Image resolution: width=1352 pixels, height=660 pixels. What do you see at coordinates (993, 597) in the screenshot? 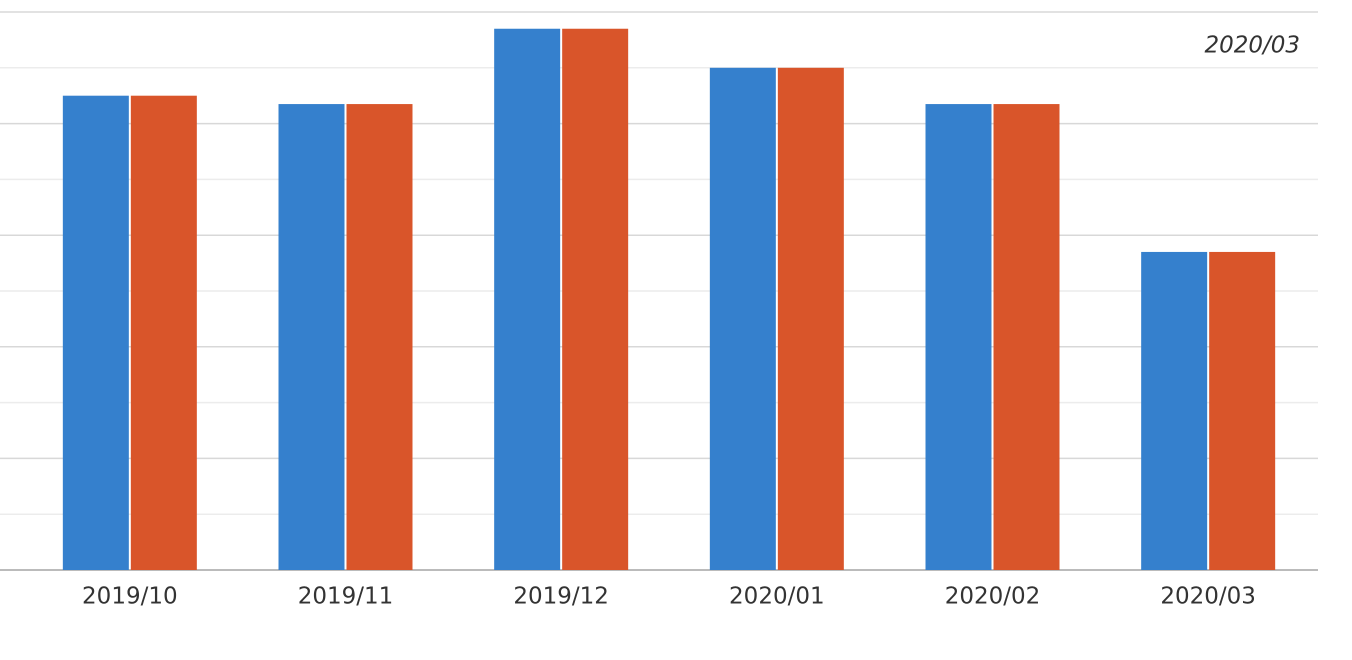
I see `x-tick-label: 2020/02` at bounding box center [993, 597].